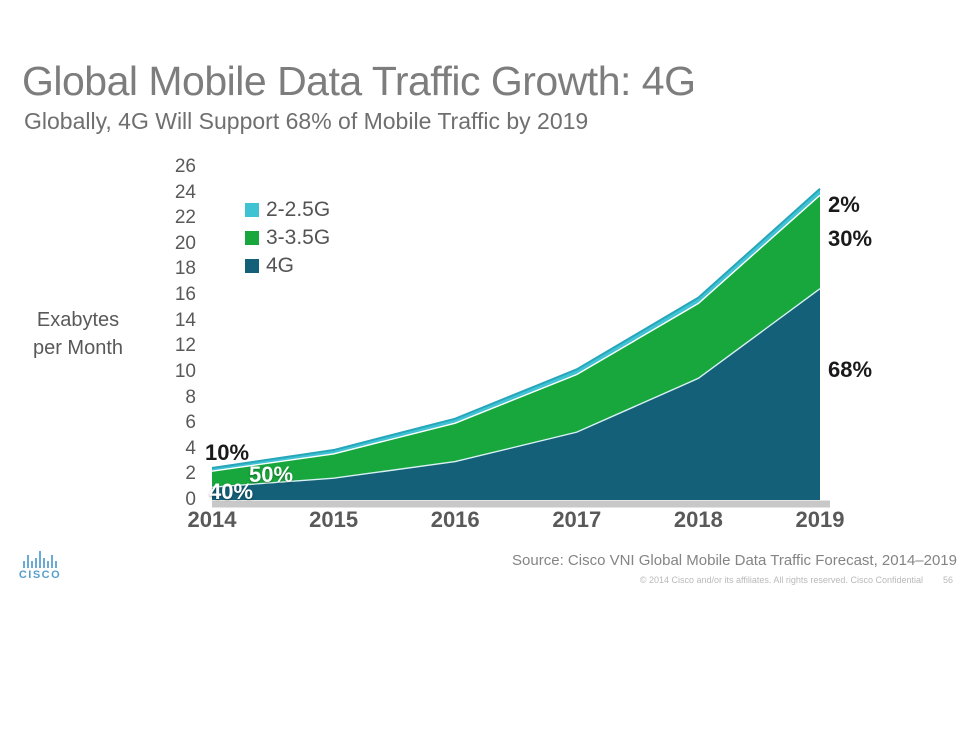  What do you see at coordinates (359, 81) in the screenshot?
I see `page-title: Global Mobile Data Traffic Growth: 4G` at bounding box center [359, 81].